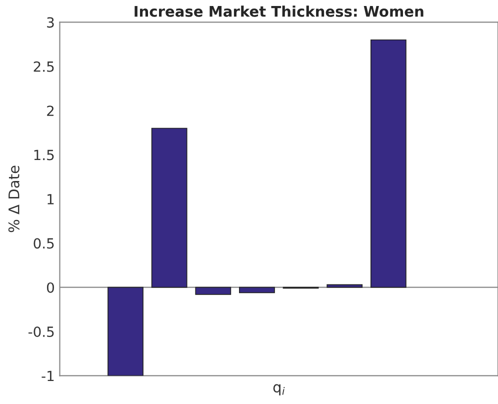 Image resolution: width=498 pixels, height=404 pixels. What do you see at coordinates (50, 287) in the screenshot?
I see `y-tick-label: 0` at bounding box center [50, 287].